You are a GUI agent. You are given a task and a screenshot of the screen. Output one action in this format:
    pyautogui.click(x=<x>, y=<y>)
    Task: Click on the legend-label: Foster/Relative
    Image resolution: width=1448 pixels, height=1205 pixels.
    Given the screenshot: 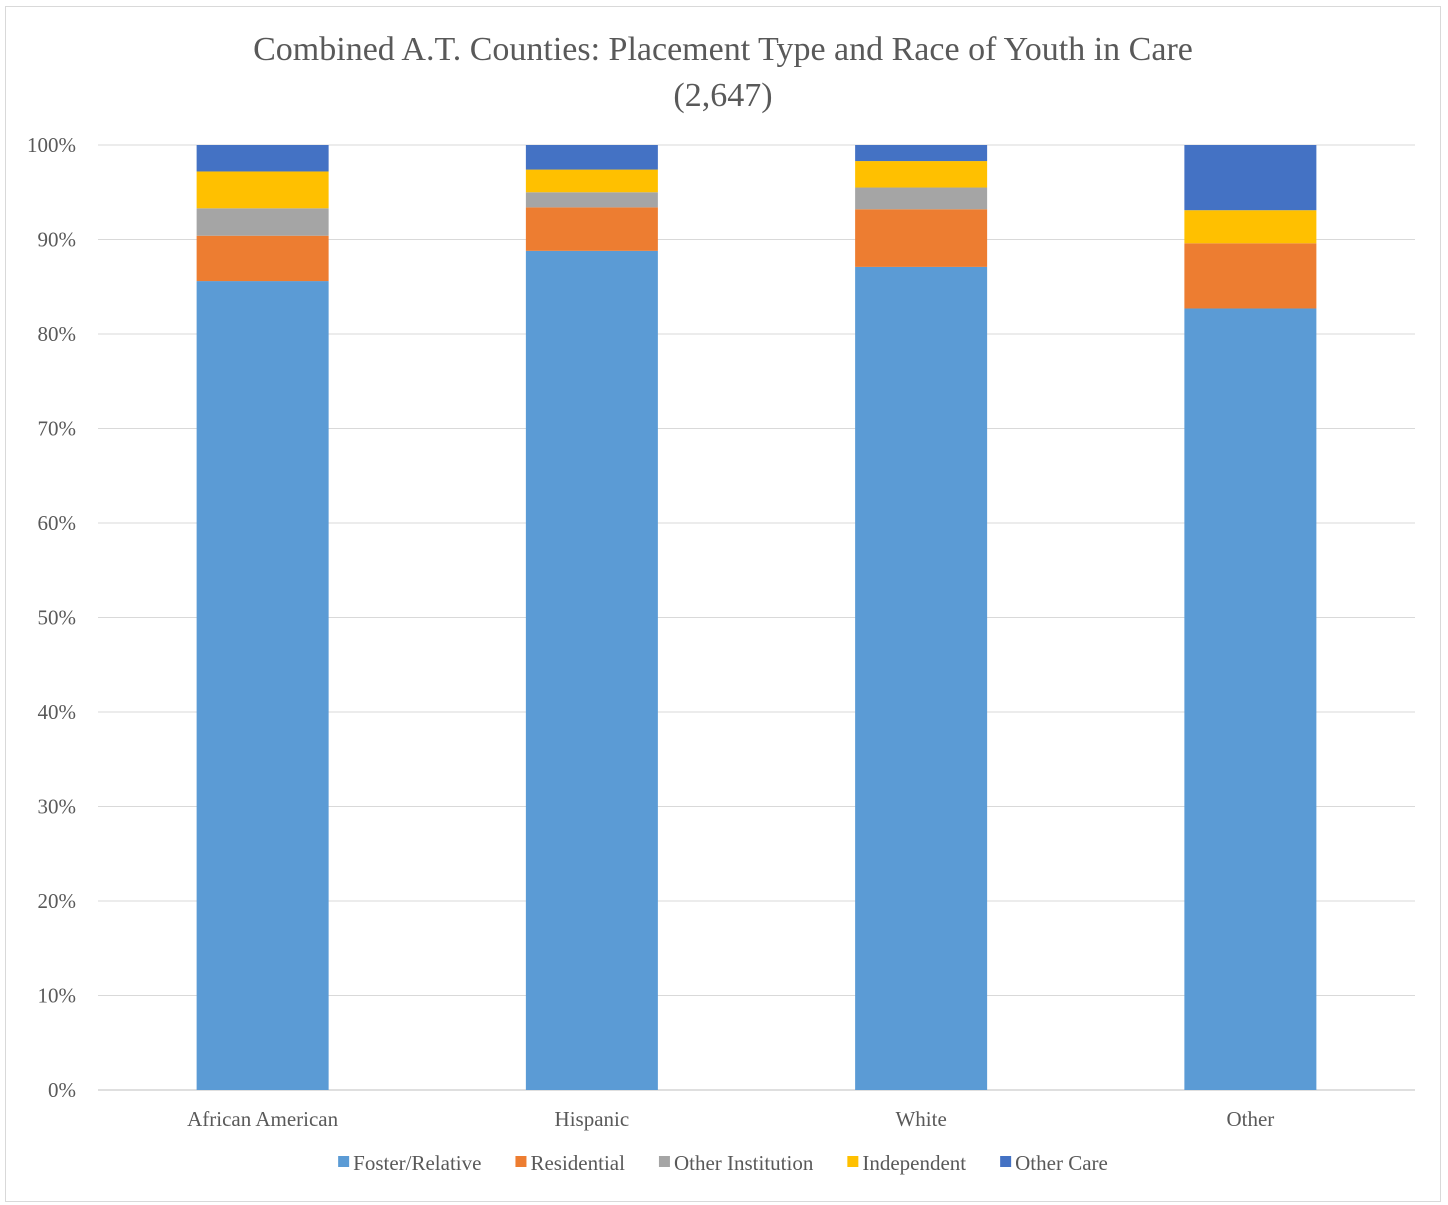 What is the action you would take?
    pyautogui.click(x=417, y=1163)
    